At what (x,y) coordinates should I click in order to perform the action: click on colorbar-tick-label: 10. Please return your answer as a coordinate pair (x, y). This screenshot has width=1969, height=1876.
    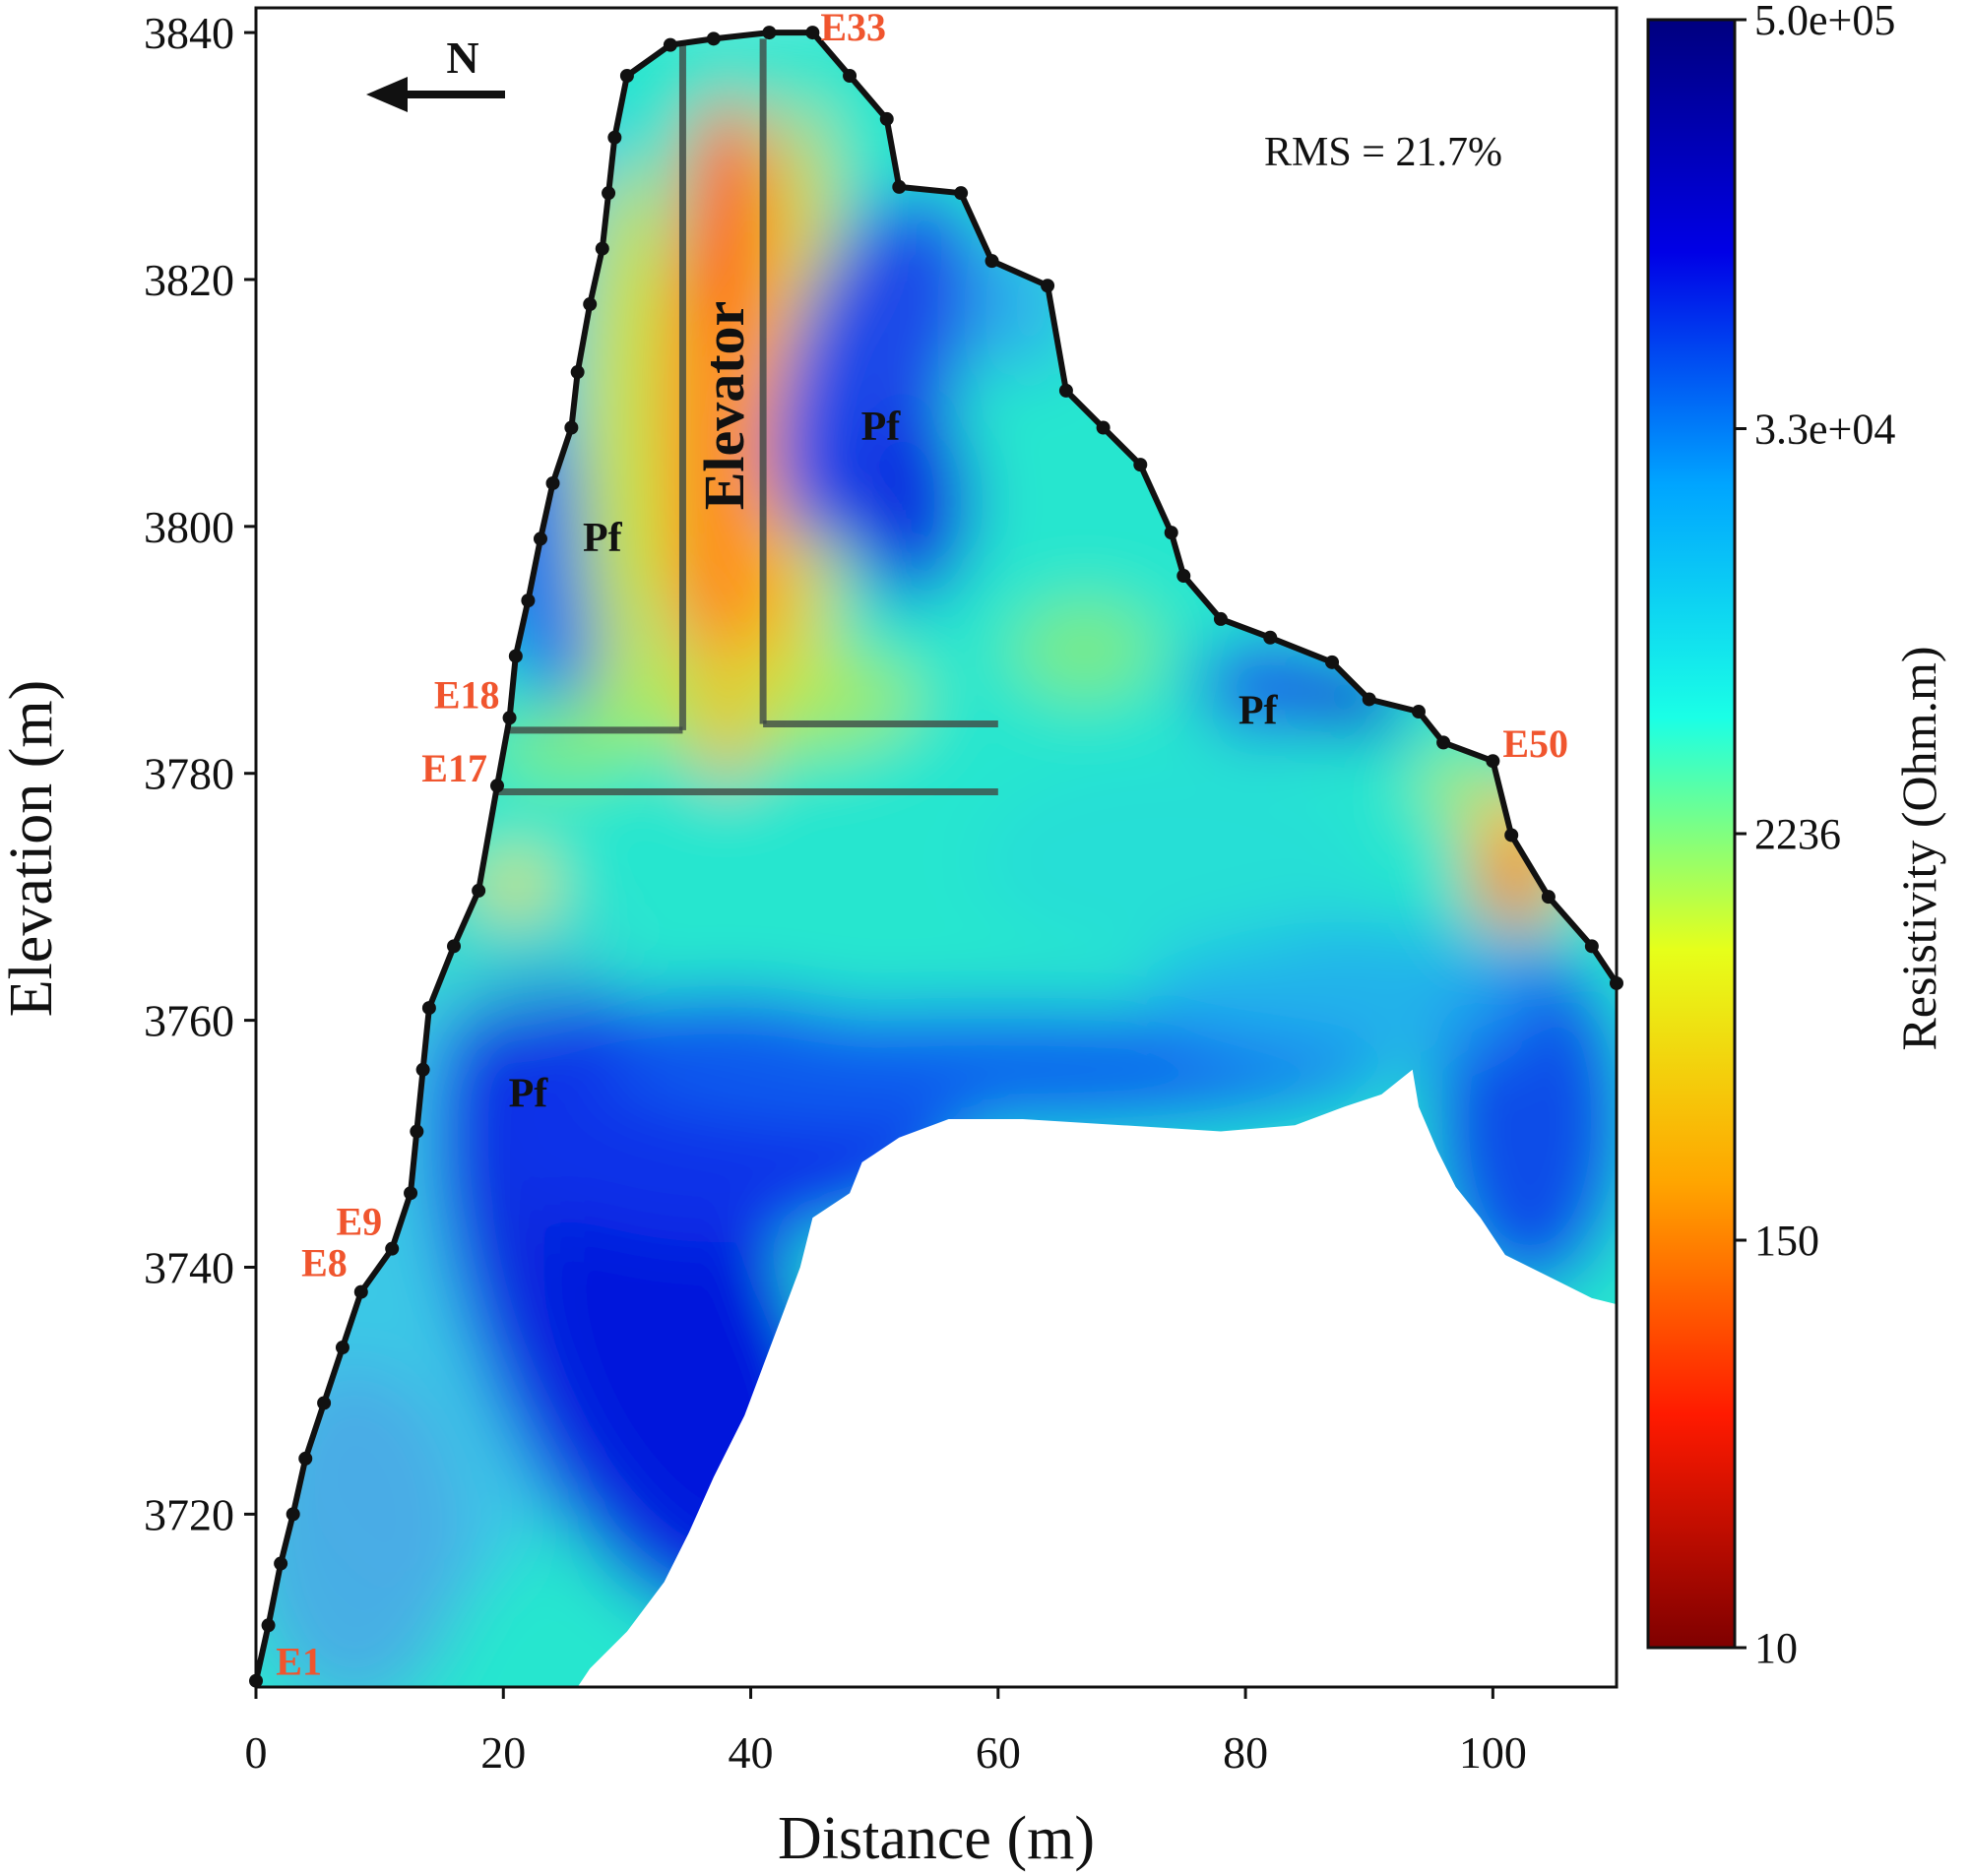
    Looking at the image, I should click on (1776, 1648).